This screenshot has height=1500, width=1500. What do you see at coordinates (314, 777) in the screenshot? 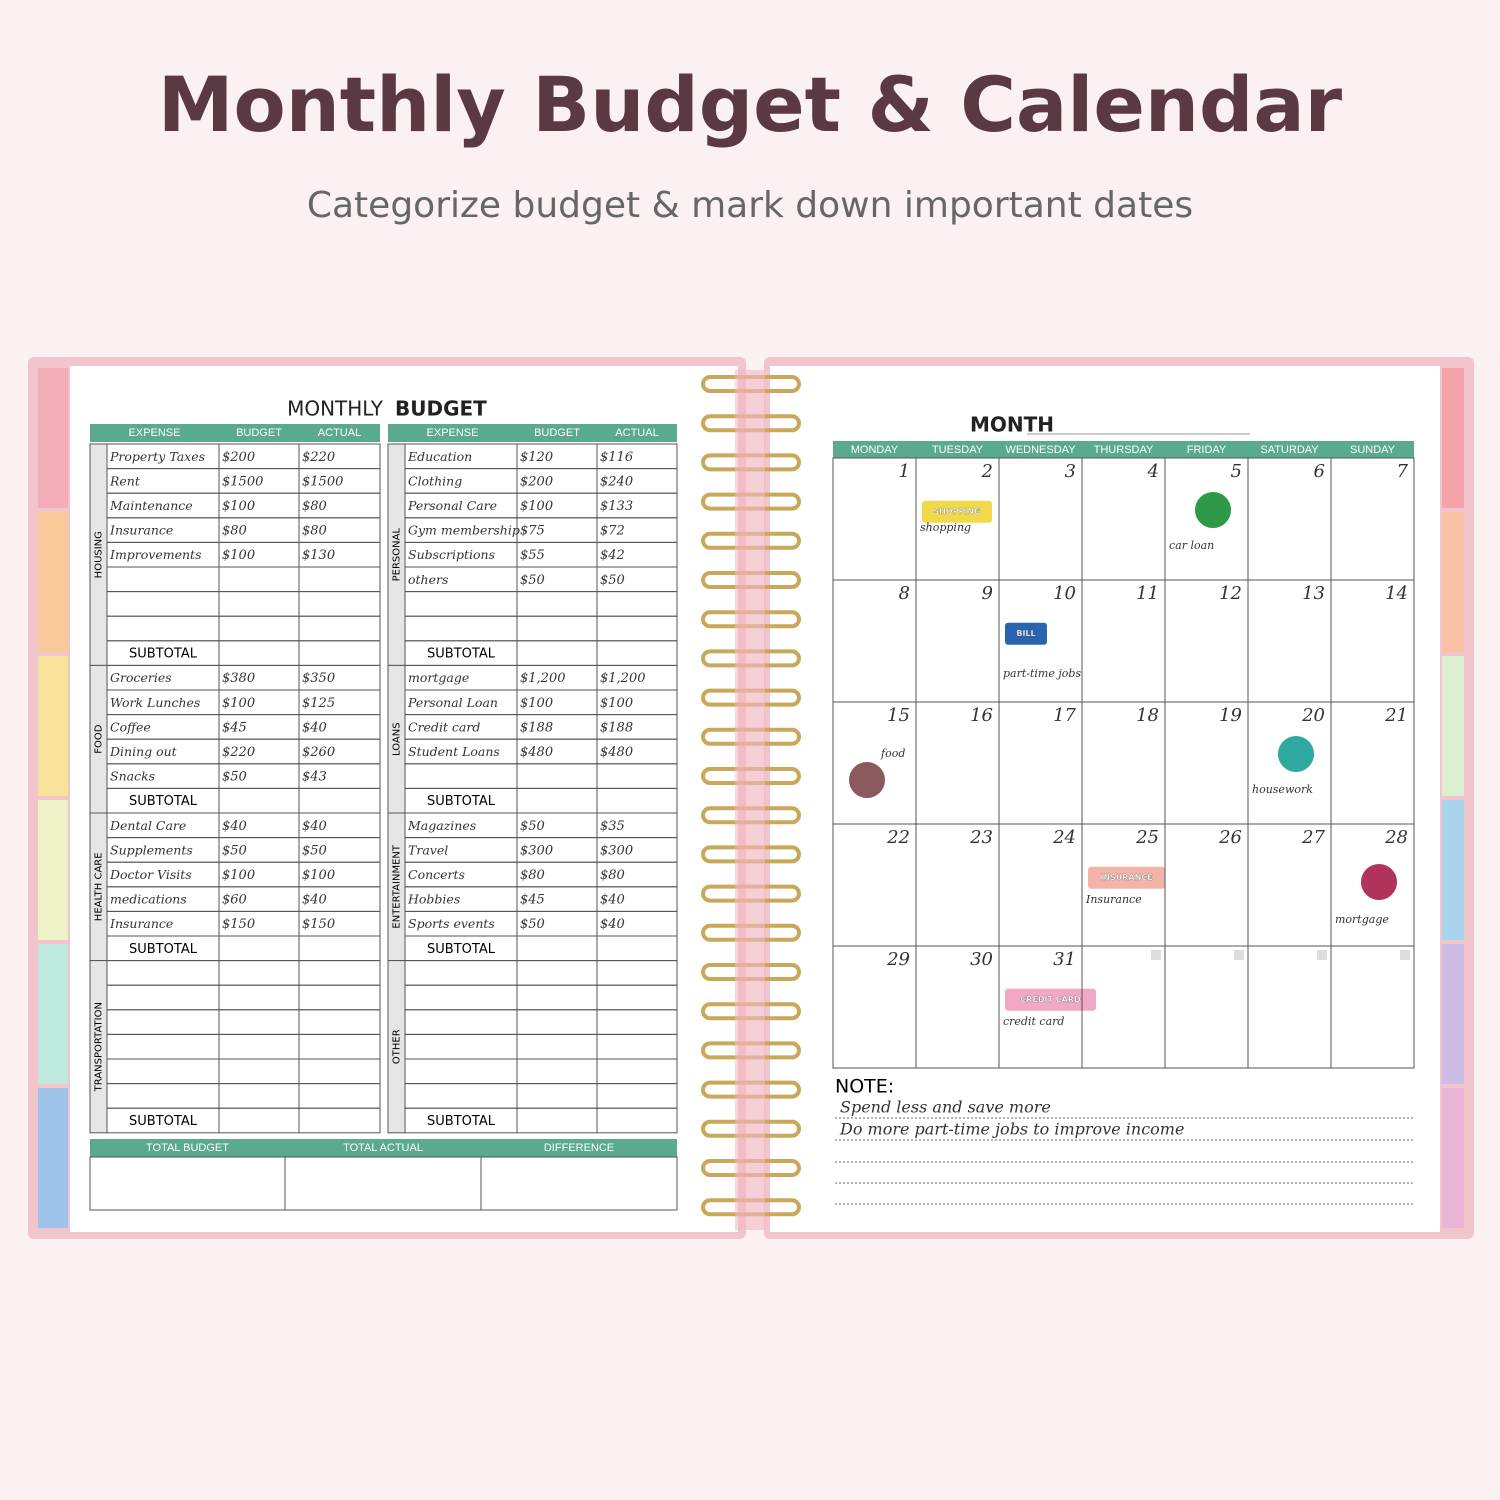
I see `actual-amount: $43` at bounding box center [314, 777].